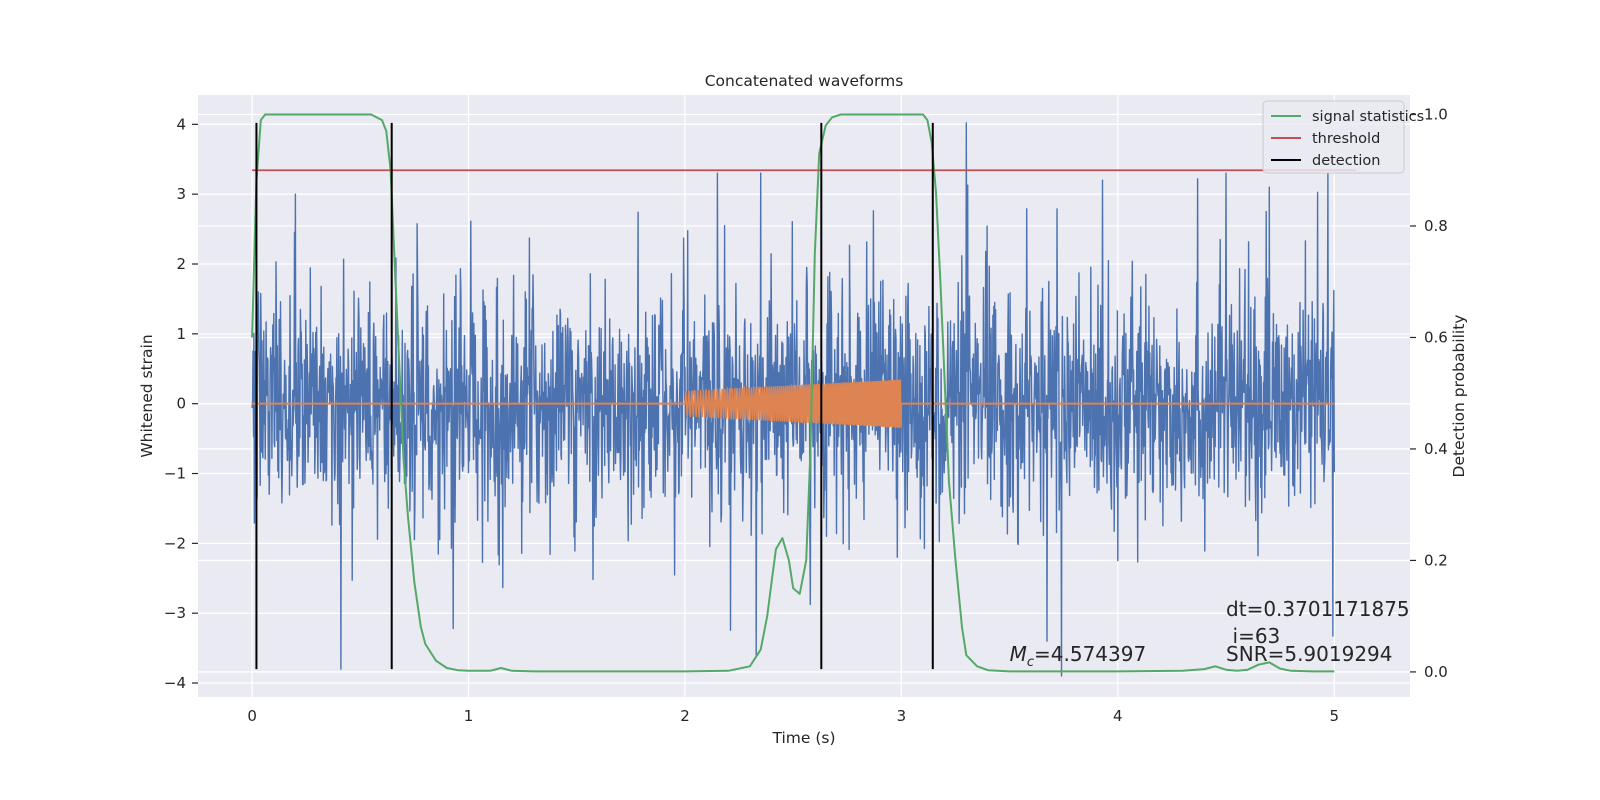 This screenshot has width=1600, height=800. I want to click on legend-entry-detection: detection, so click(1346, 161).